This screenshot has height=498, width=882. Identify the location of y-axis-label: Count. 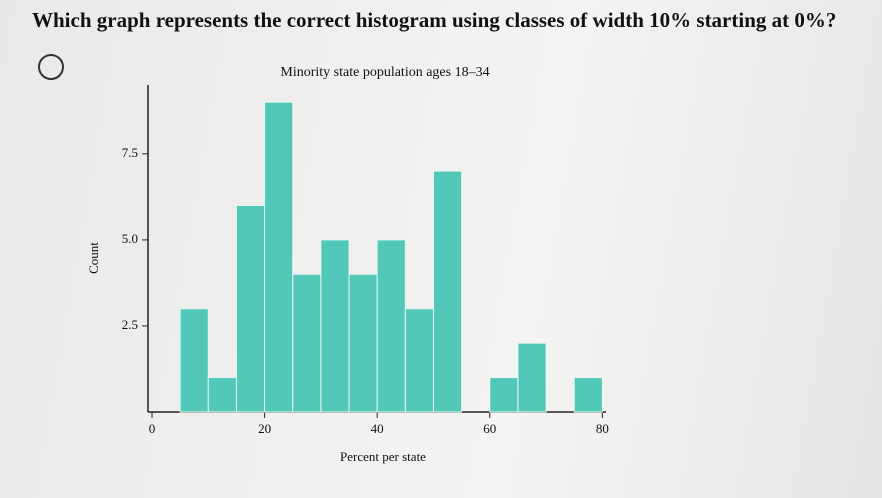
(93, 258).